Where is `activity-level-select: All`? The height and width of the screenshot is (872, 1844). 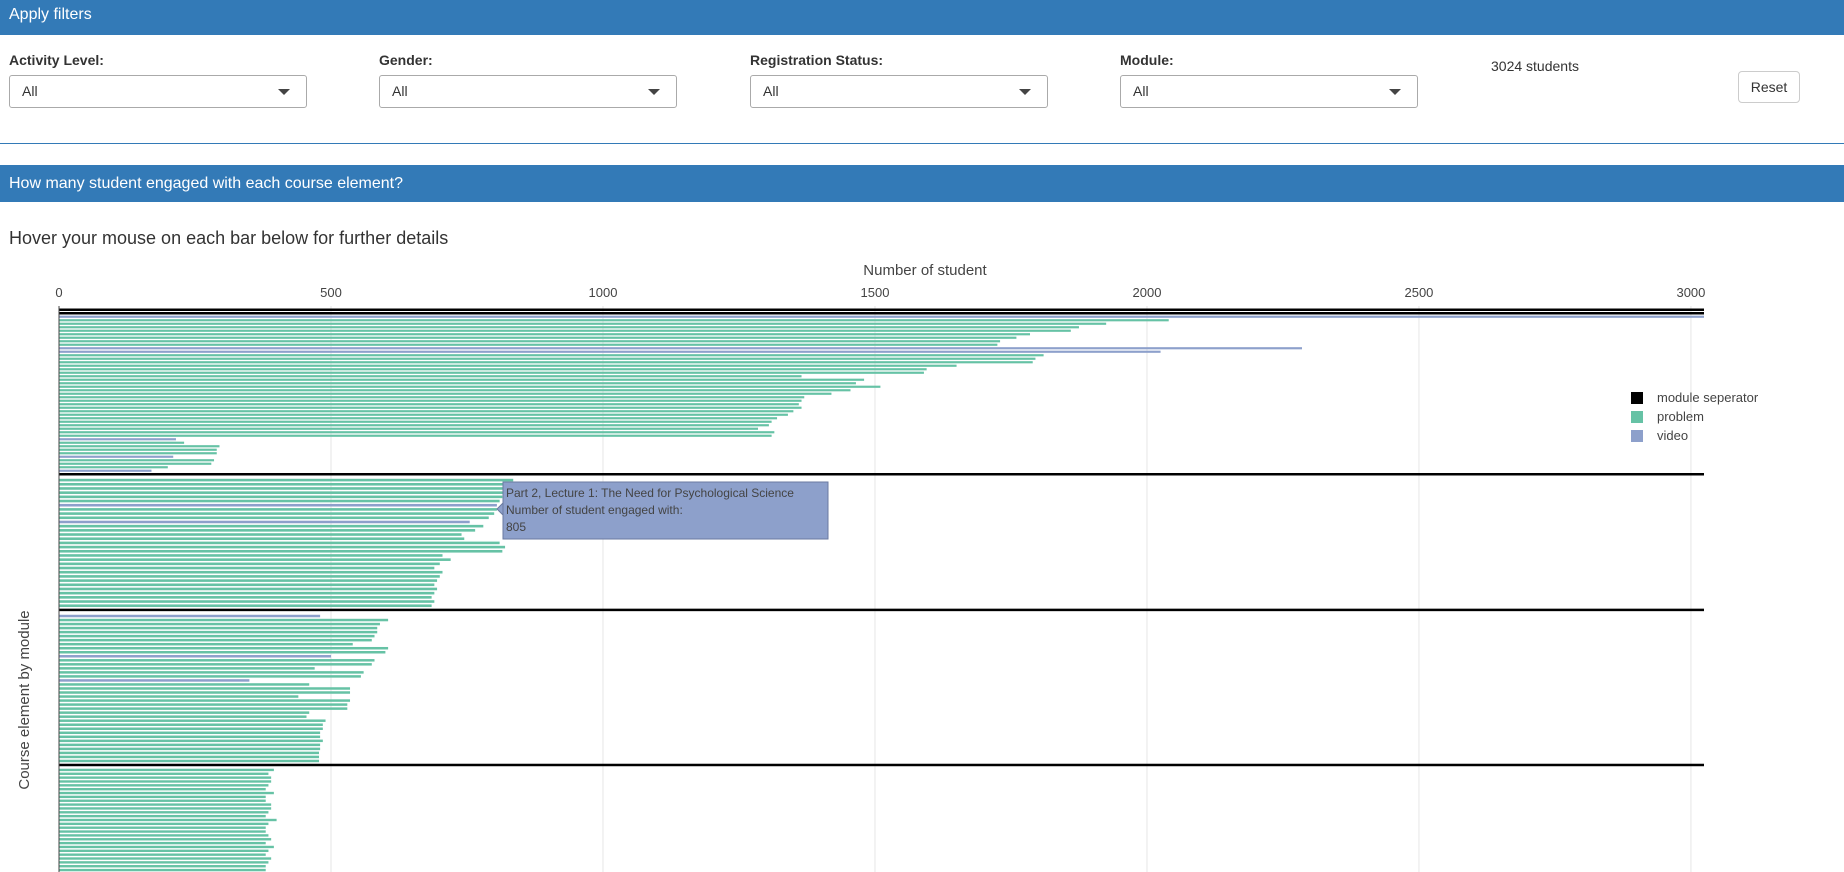 activity-level-select: All is located at coordinates (158, 91).